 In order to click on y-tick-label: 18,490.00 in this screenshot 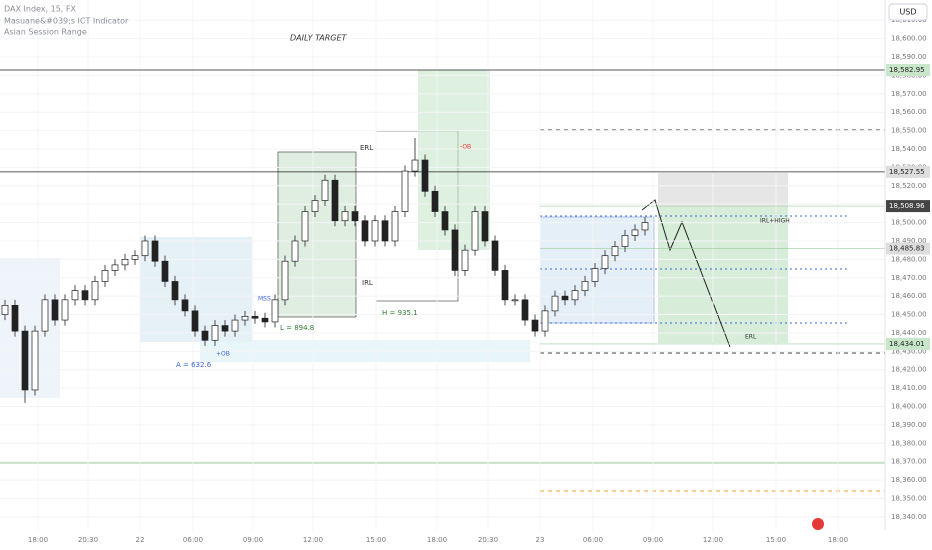, I will do `click(909, 241)`.